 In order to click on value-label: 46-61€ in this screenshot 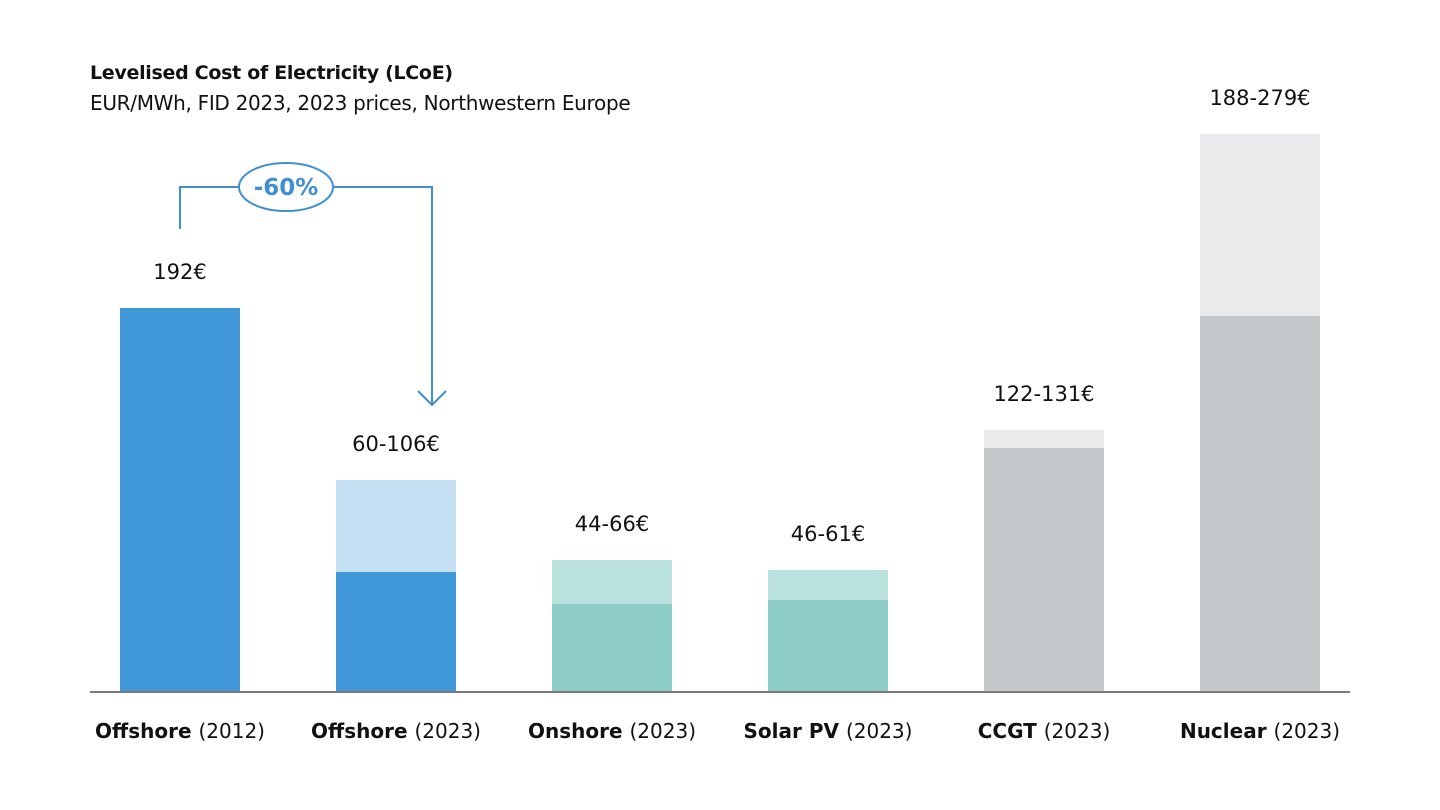, I will do `click(828, 534)`.